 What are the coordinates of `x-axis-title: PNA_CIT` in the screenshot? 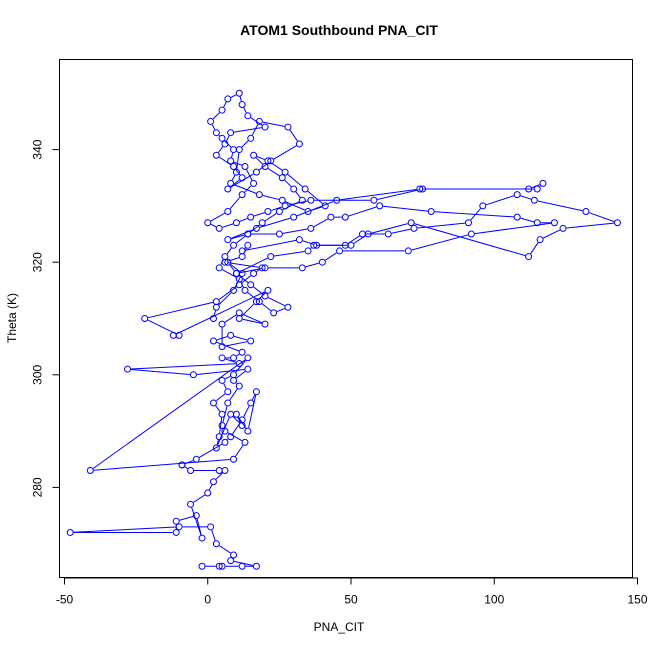 It's located at (339, 627).